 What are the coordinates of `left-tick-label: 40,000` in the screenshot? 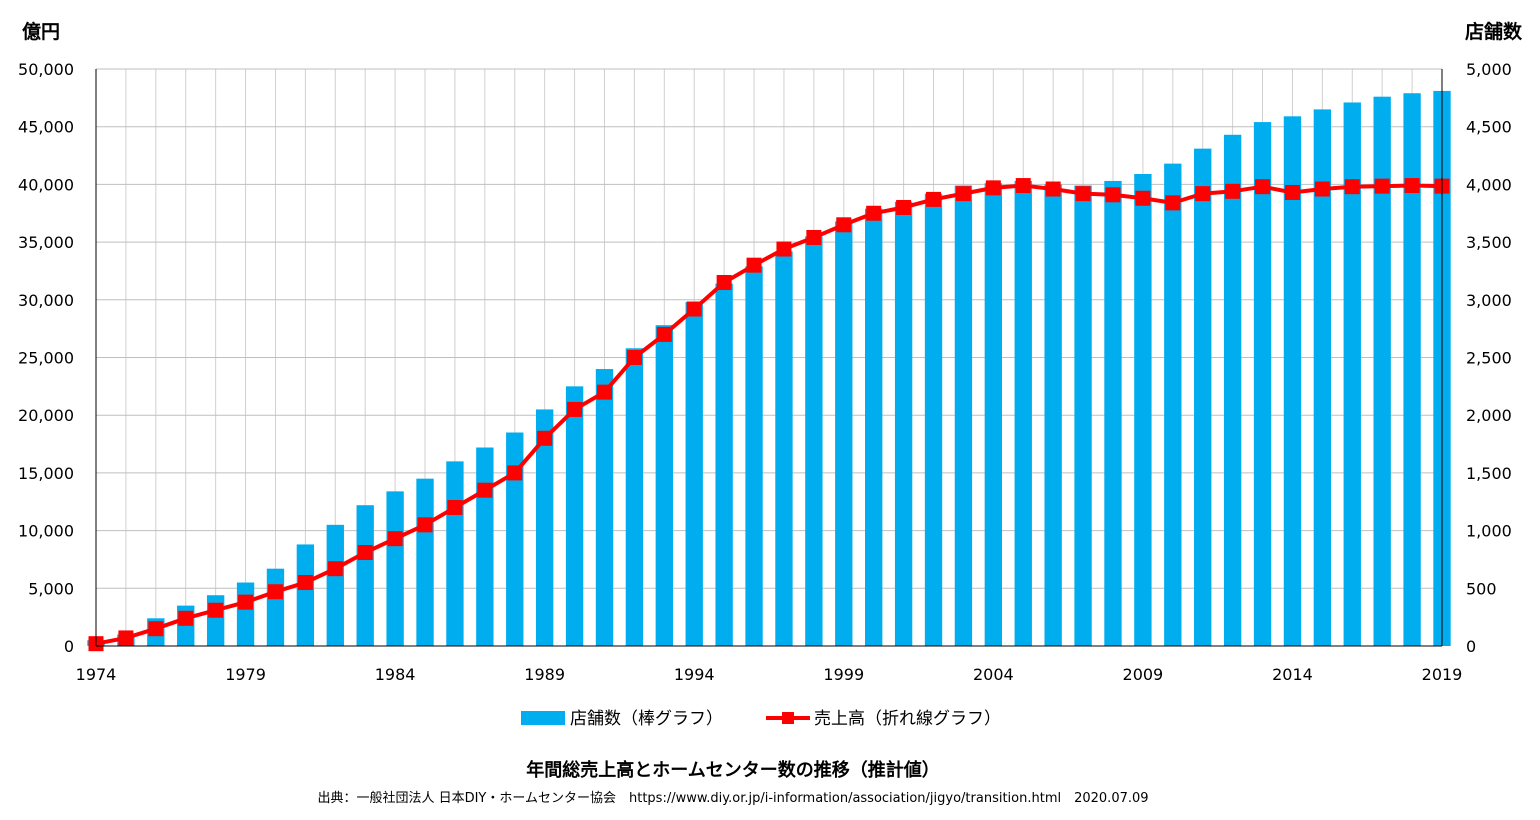 It's located at (46, 184).